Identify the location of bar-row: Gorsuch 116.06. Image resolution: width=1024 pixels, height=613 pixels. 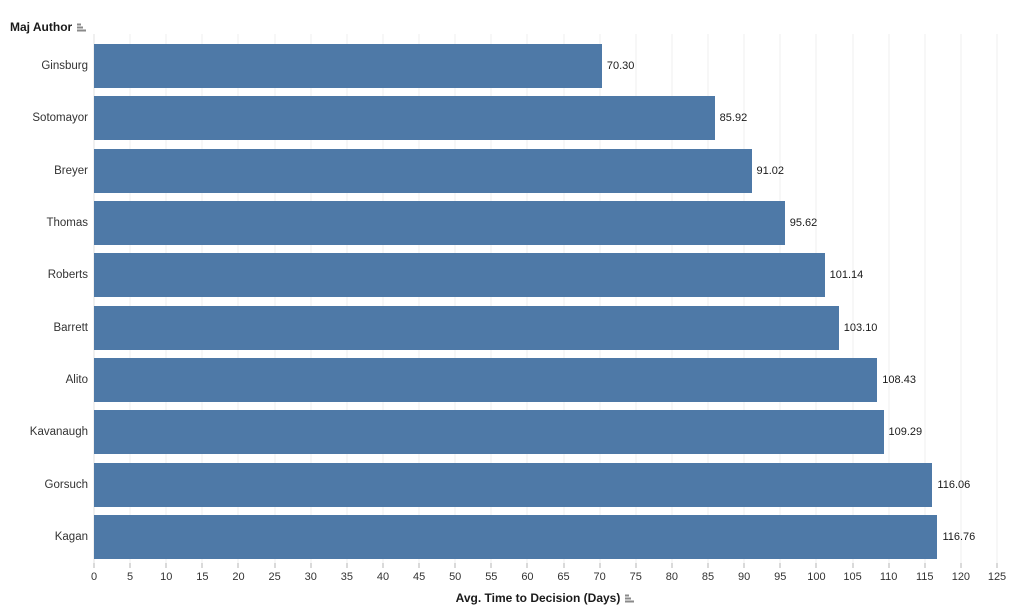
(498, 484).